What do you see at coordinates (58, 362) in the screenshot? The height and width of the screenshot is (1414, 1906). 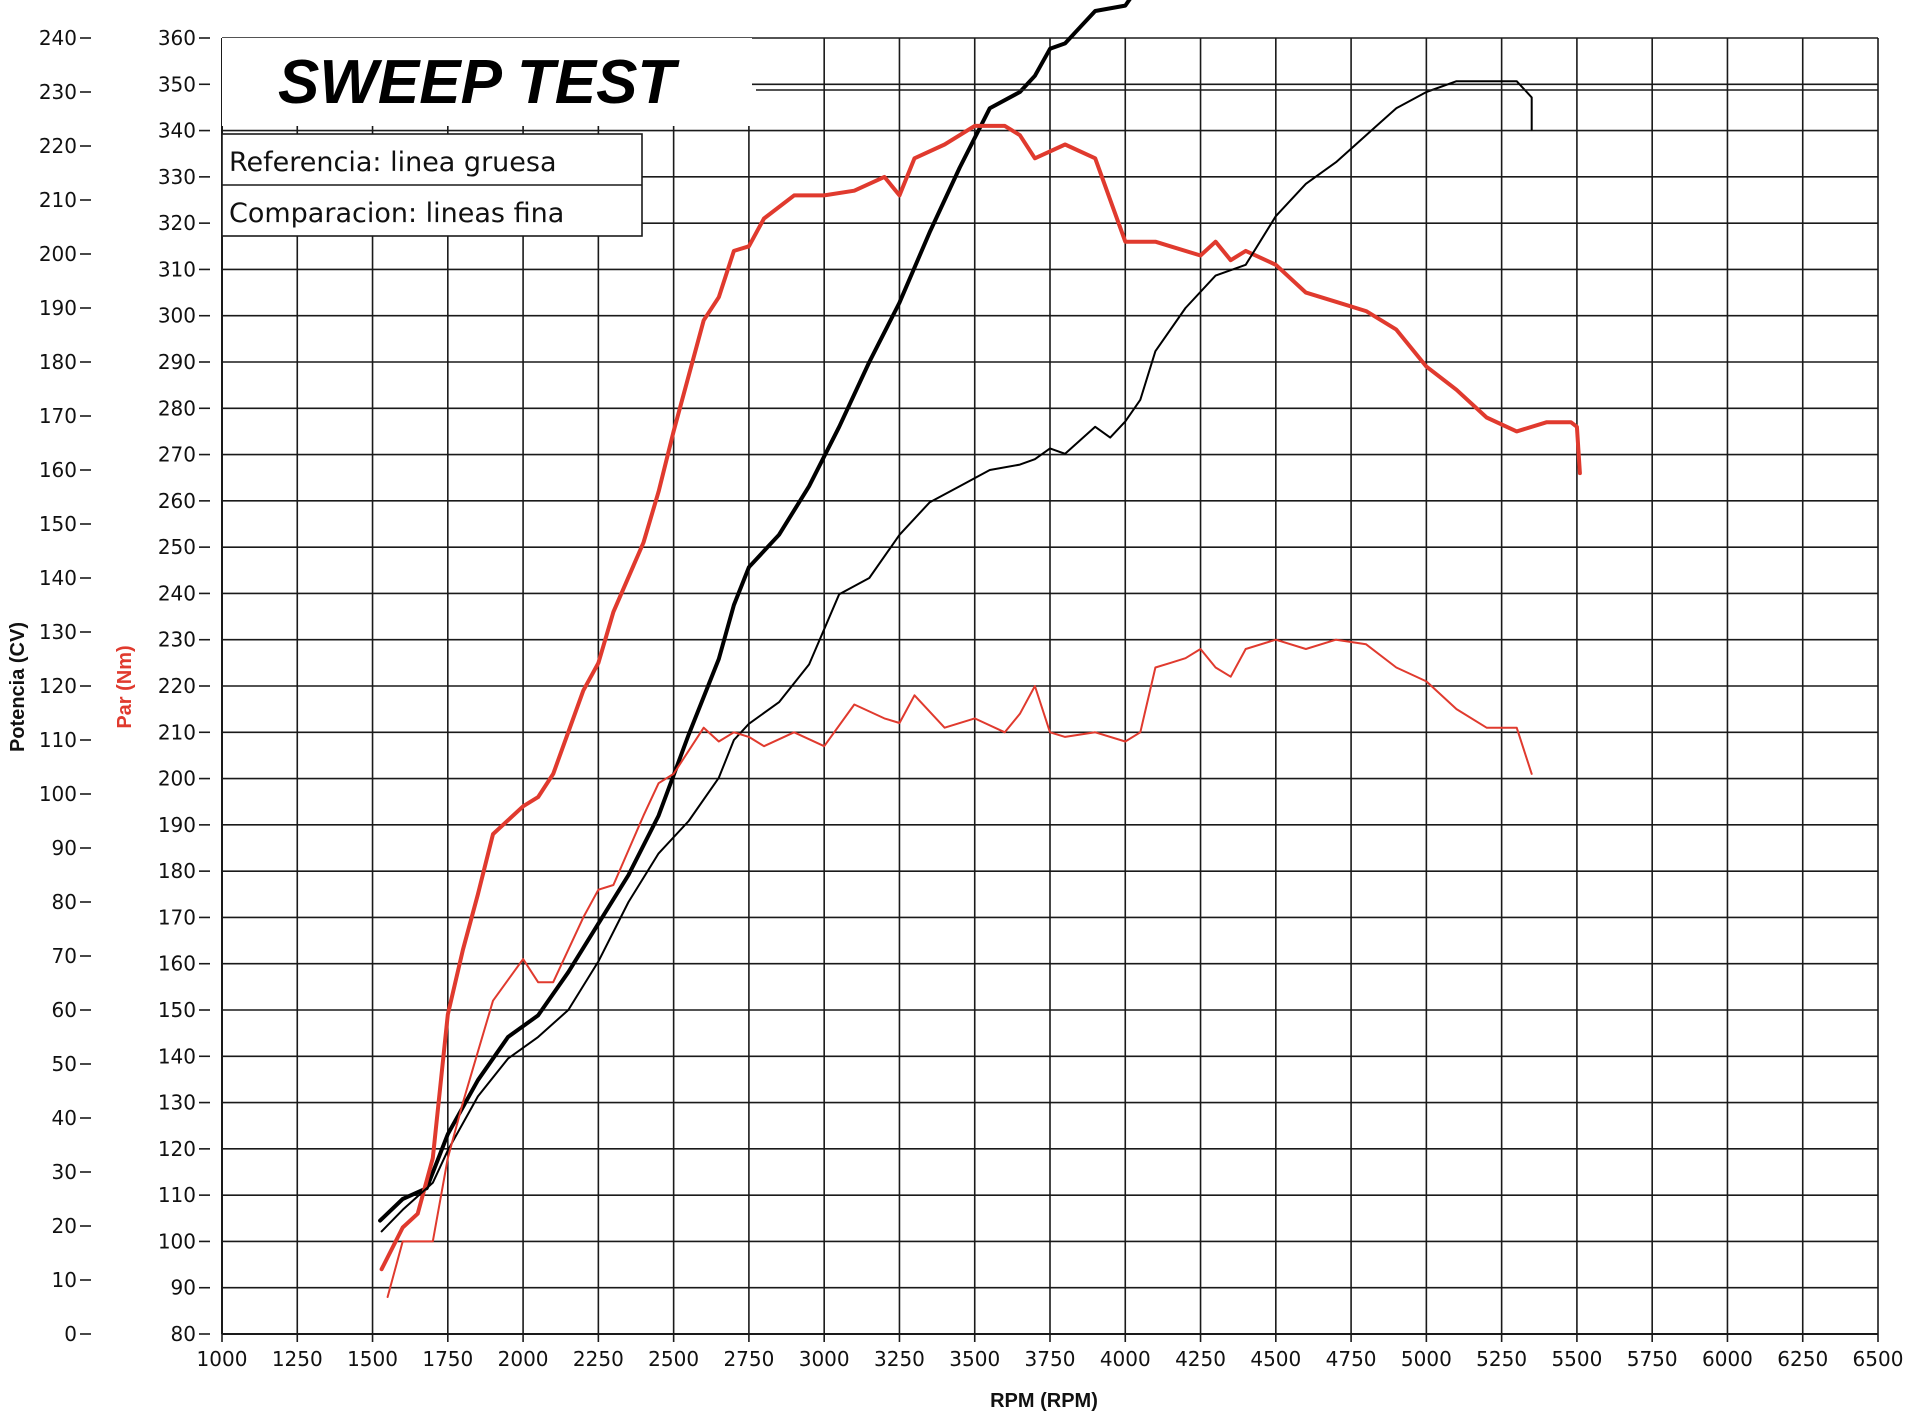 I see `power-tick-label: 180` at bounding box center [58, 362].